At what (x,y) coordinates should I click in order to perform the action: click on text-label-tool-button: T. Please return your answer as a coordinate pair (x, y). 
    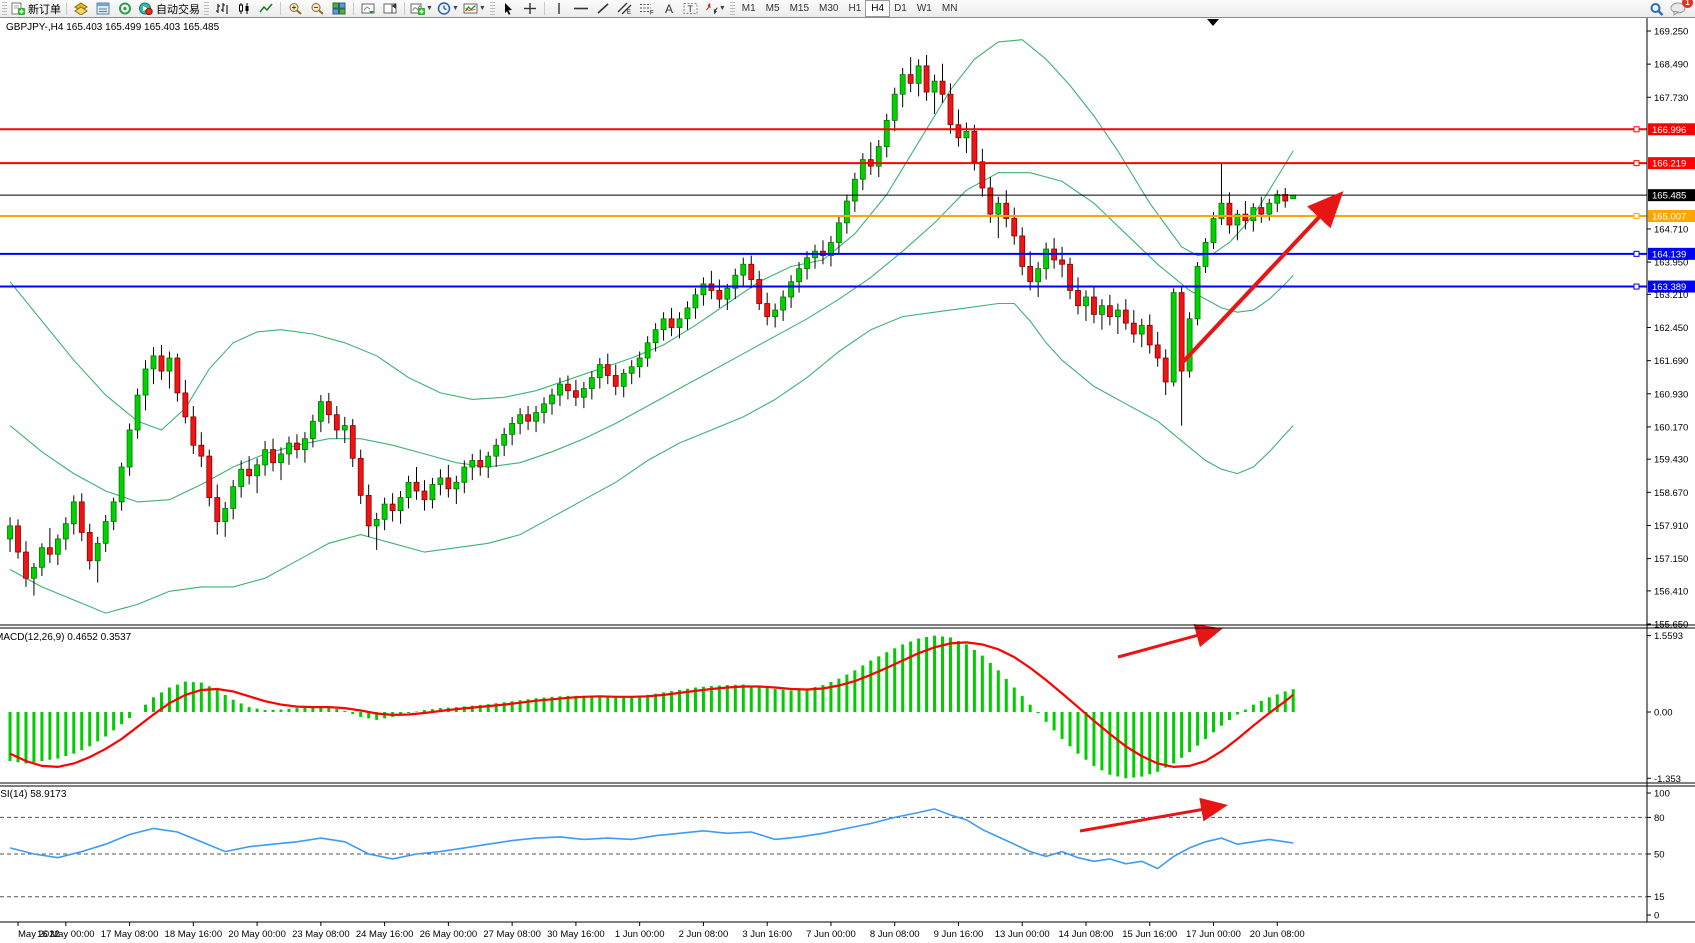
    Looking at the image, I should click on (691, 8).